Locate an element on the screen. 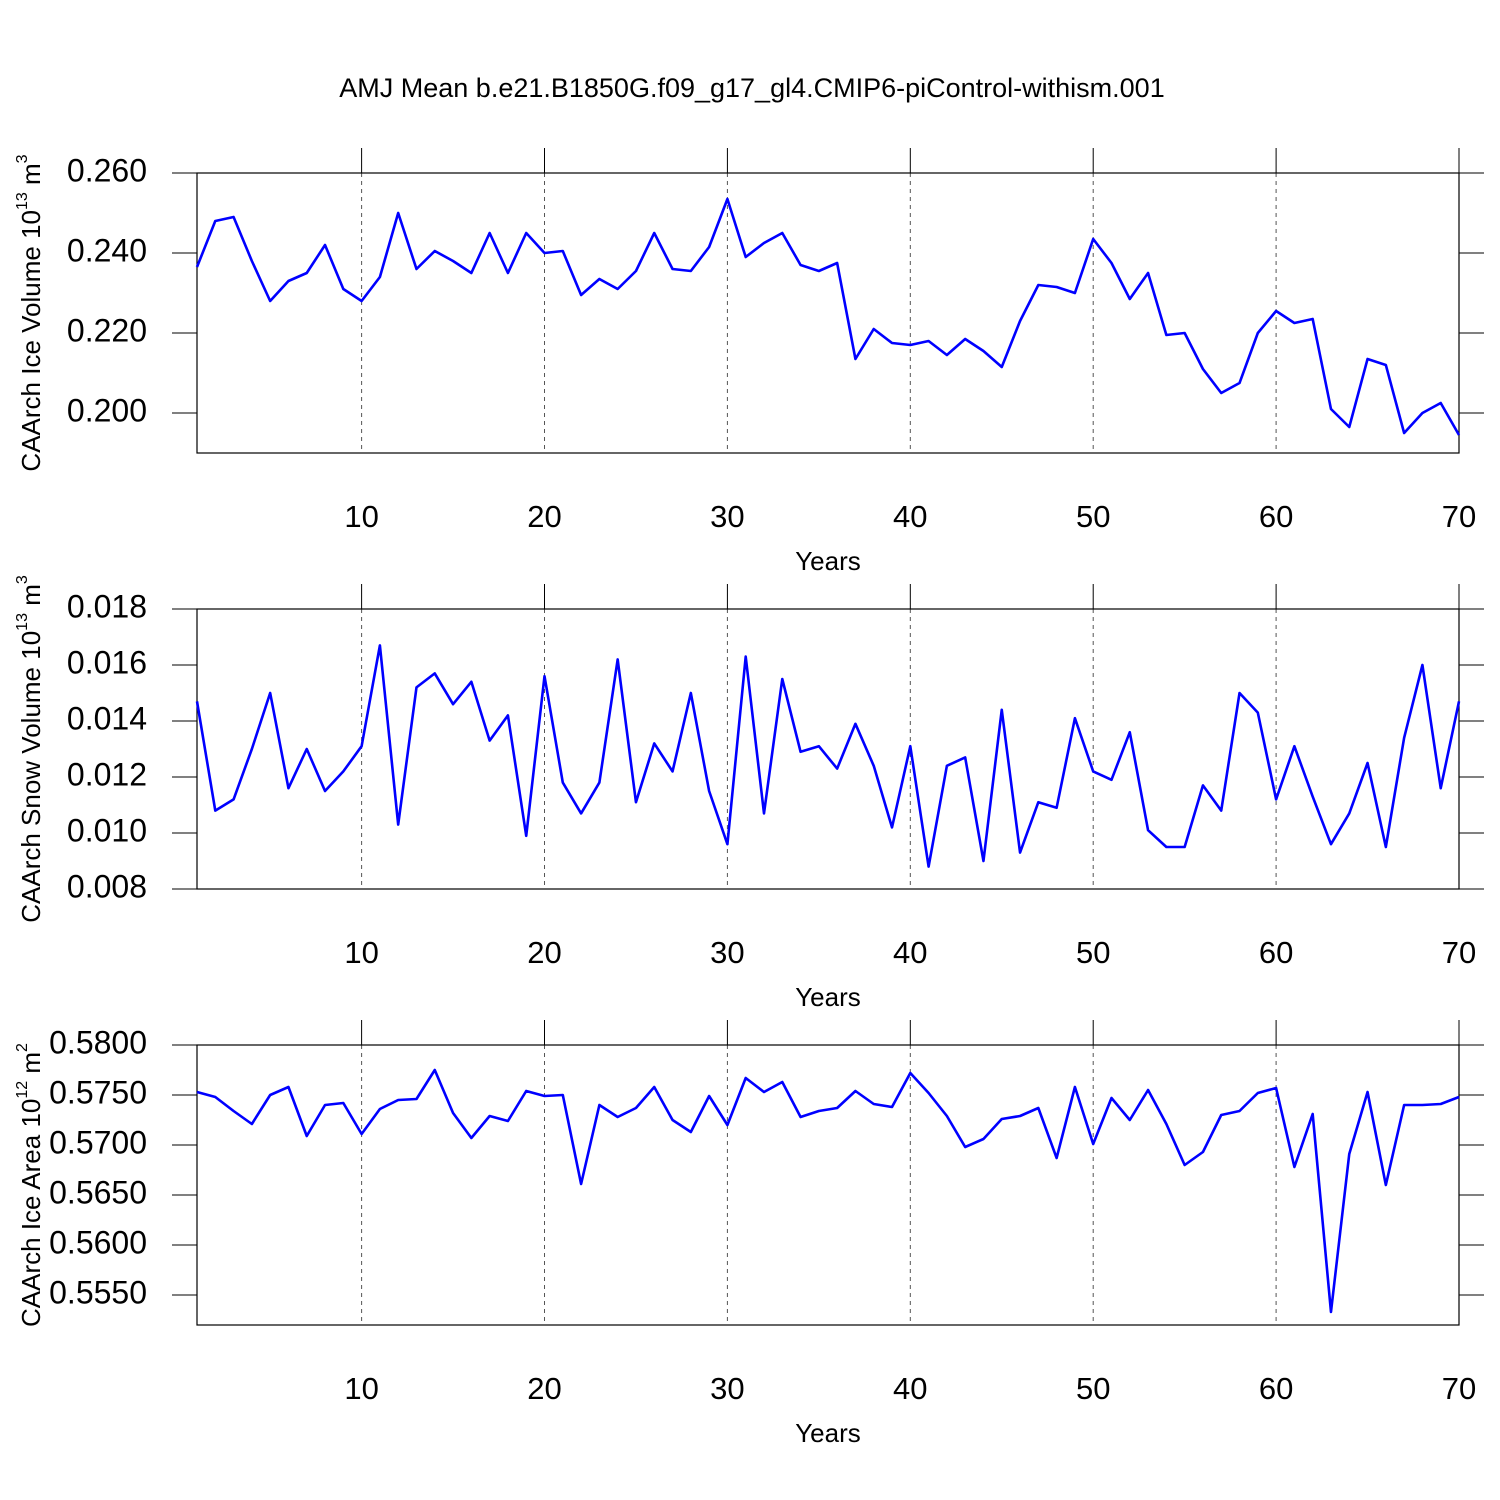 The image size is (1500, 1500). y-tick-label: 0.5550 is located at coordinates (98, 1292).